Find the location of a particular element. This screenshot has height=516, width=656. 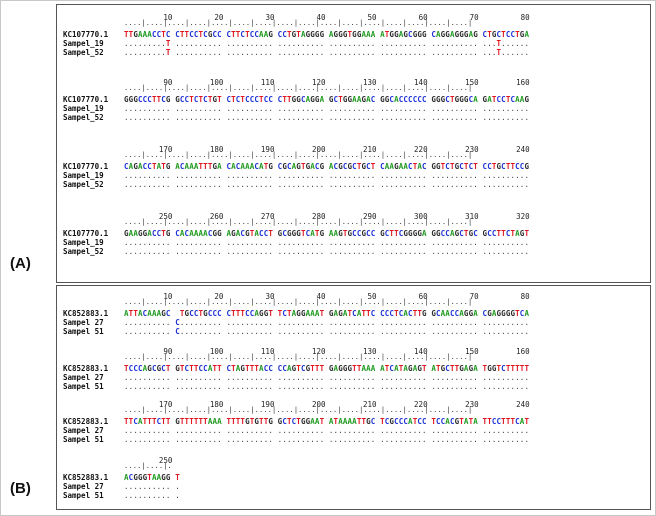

sequence-row: KC852883.1 ACGGGTAAGG T is located at coordinates (353, 477).